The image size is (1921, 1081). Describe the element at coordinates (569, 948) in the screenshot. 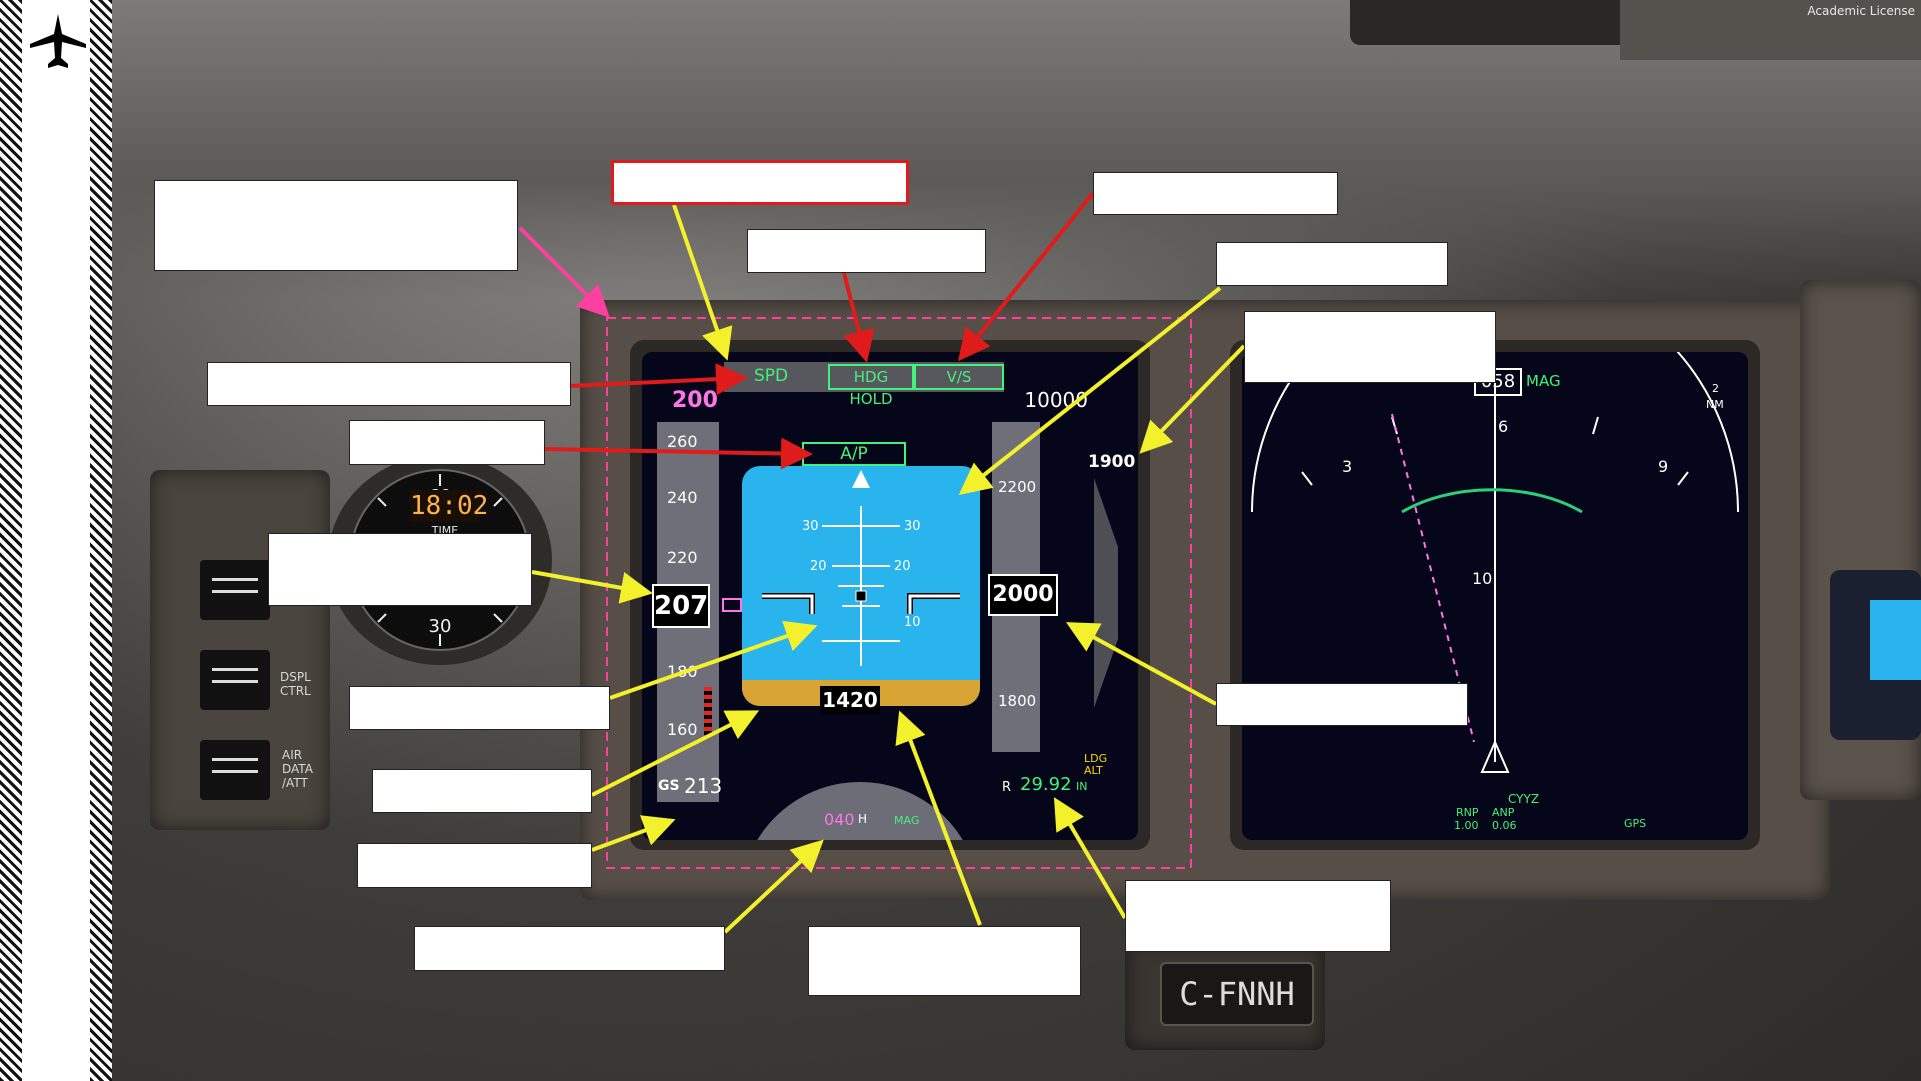

I see `callout-box-heading` at that location.